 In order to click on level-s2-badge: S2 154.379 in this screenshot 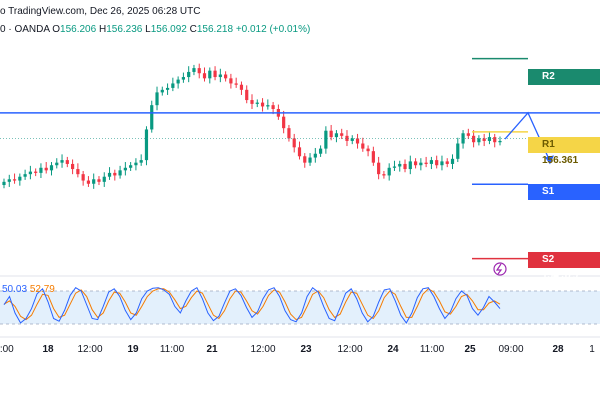, I will do `click(564, 266)`.